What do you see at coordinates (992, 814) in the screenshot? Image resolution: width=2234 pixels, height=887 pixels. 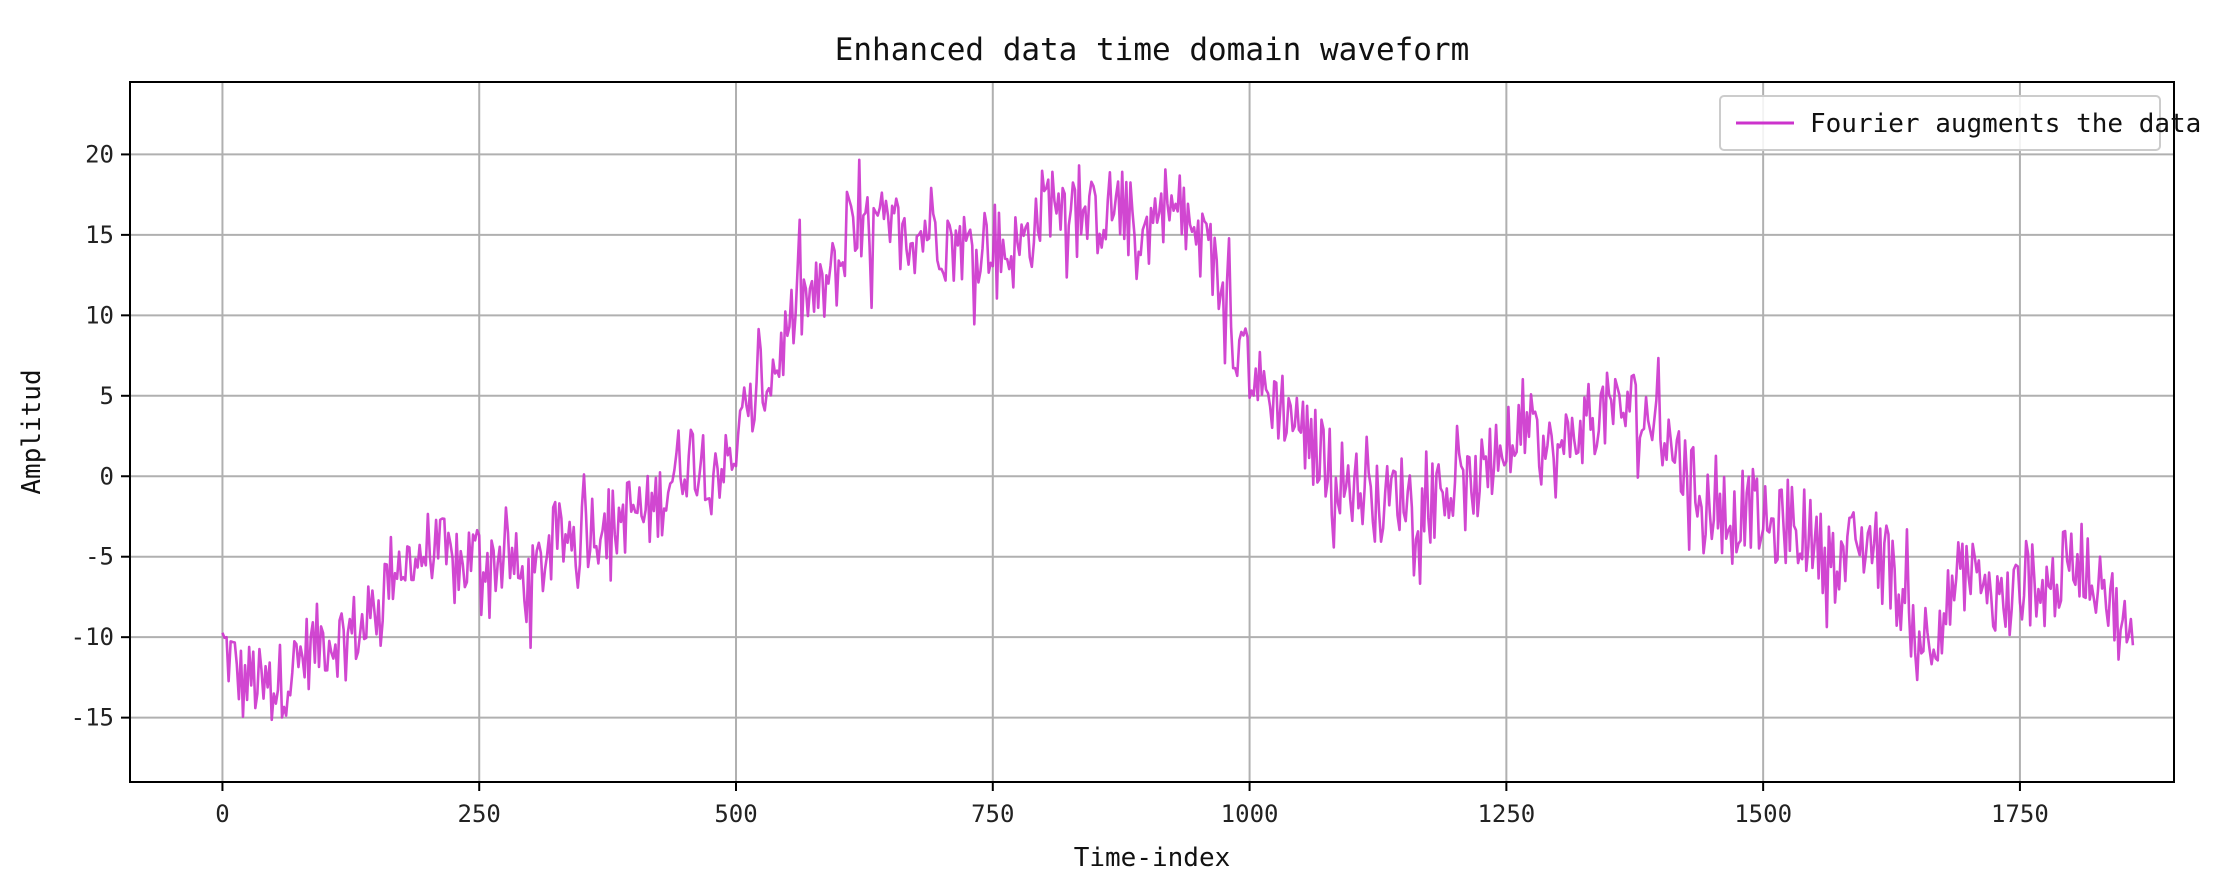 I see `x-tick-label: 750` at bounding box center [992, 814].